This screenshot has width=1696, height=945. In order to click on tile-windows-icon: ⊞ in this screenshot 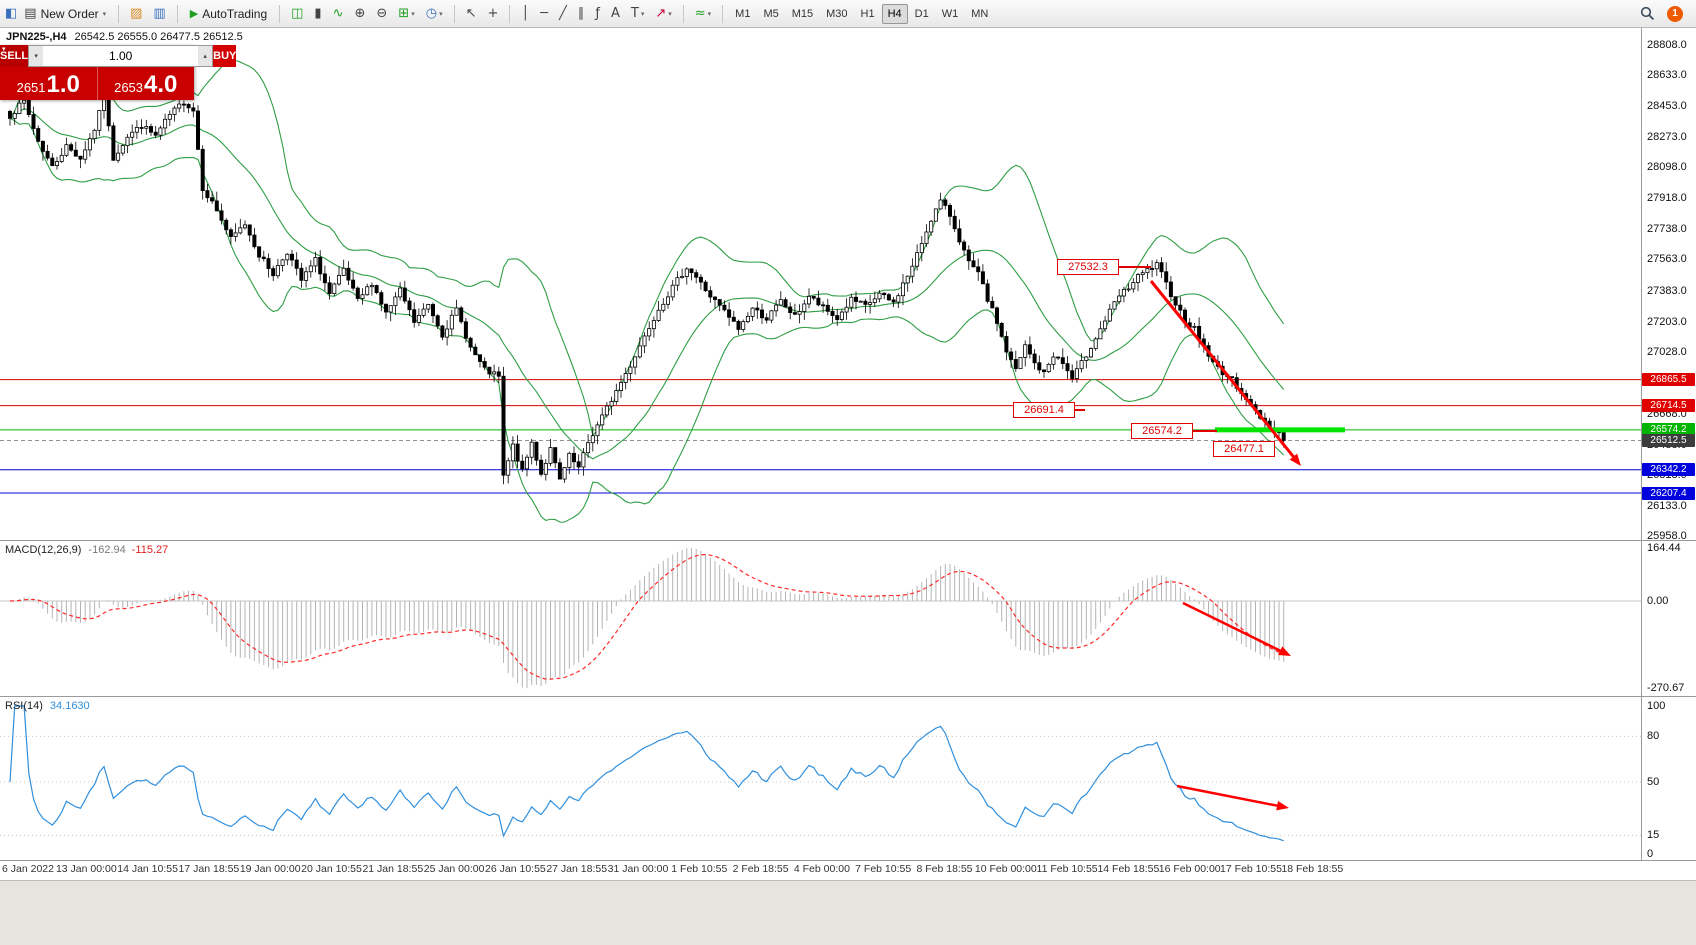, I will do `click(404, 13)`.